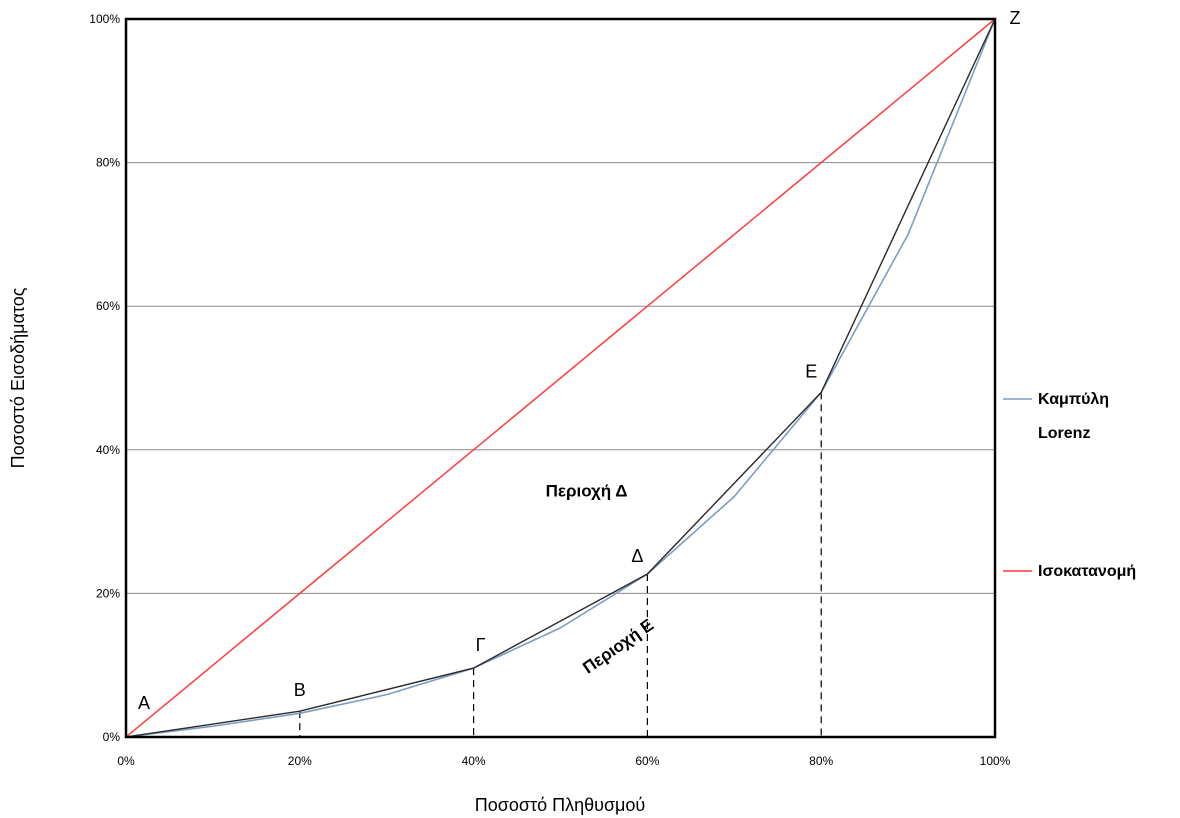 This screenshot has width=1180, height=818. I want to click on x-tick-label: 40%, so click(474, 761).